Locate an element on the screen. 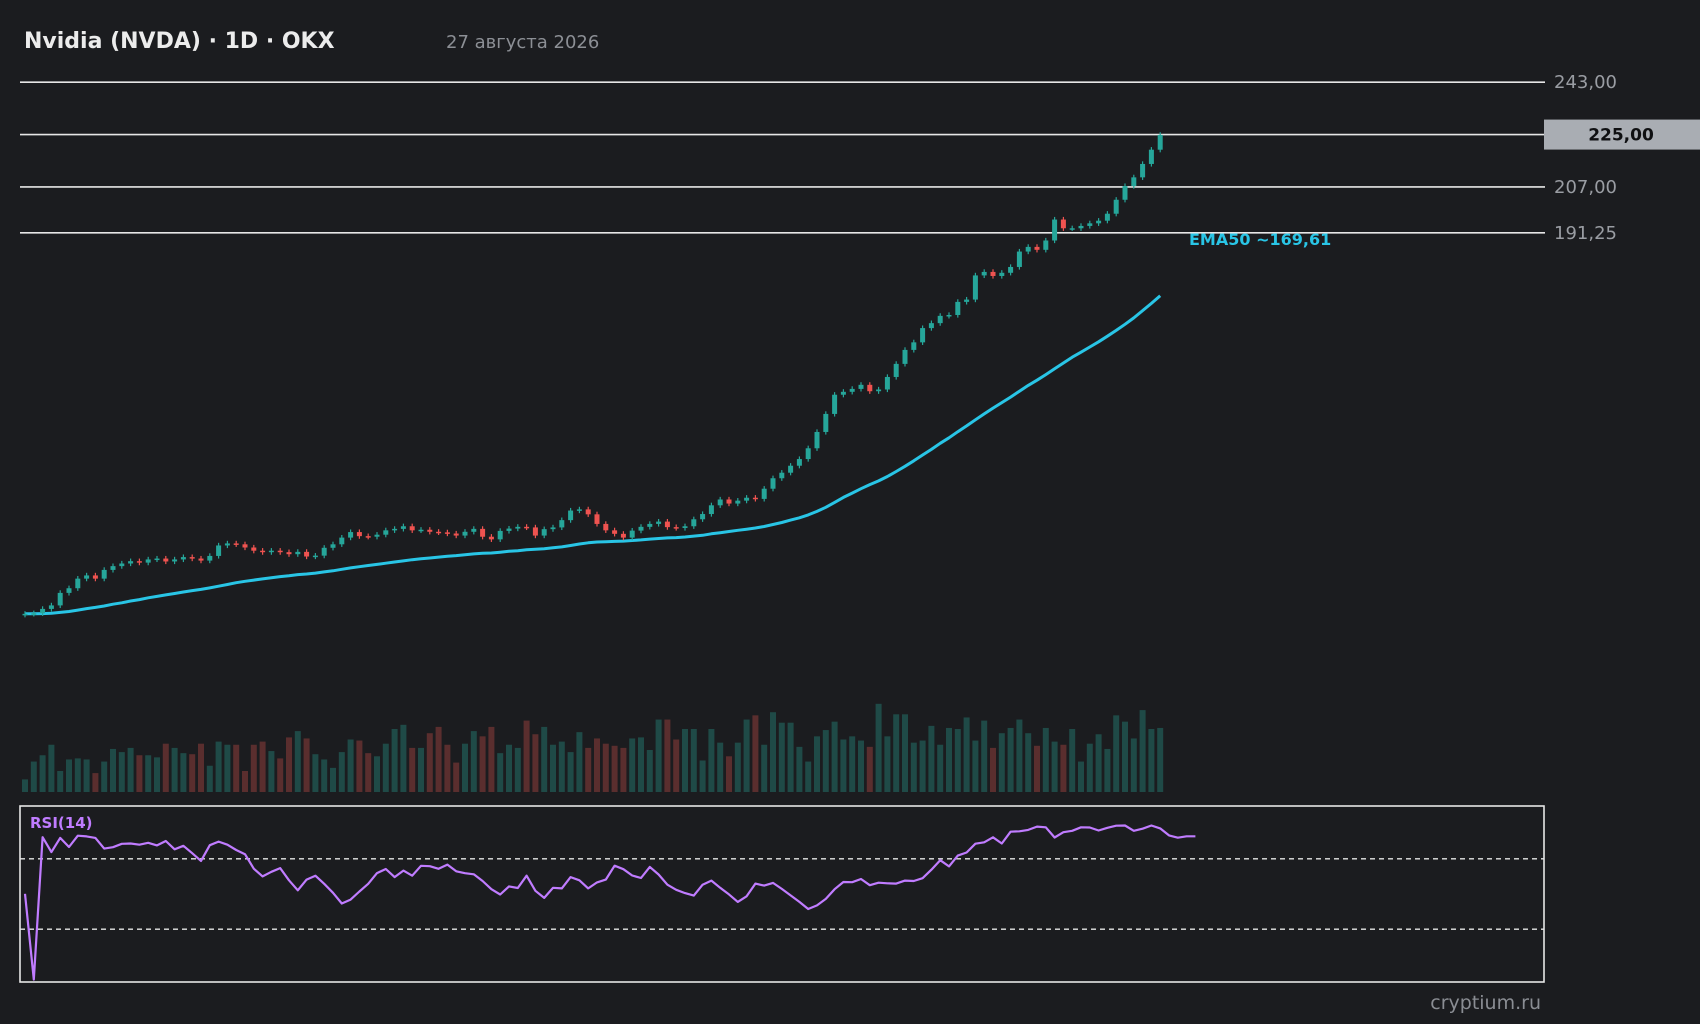 The width and height of the screenshot is (1700, 1024). chart-date: 27 августа 2026 is located at coordinates (522, 42).